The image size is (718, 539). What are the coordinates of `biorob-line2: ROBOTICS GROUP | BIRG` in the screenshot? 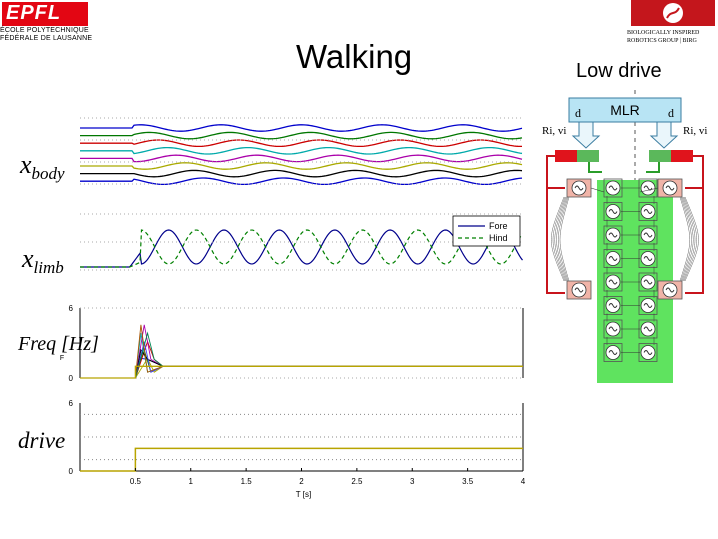 It's located at (662, 41).